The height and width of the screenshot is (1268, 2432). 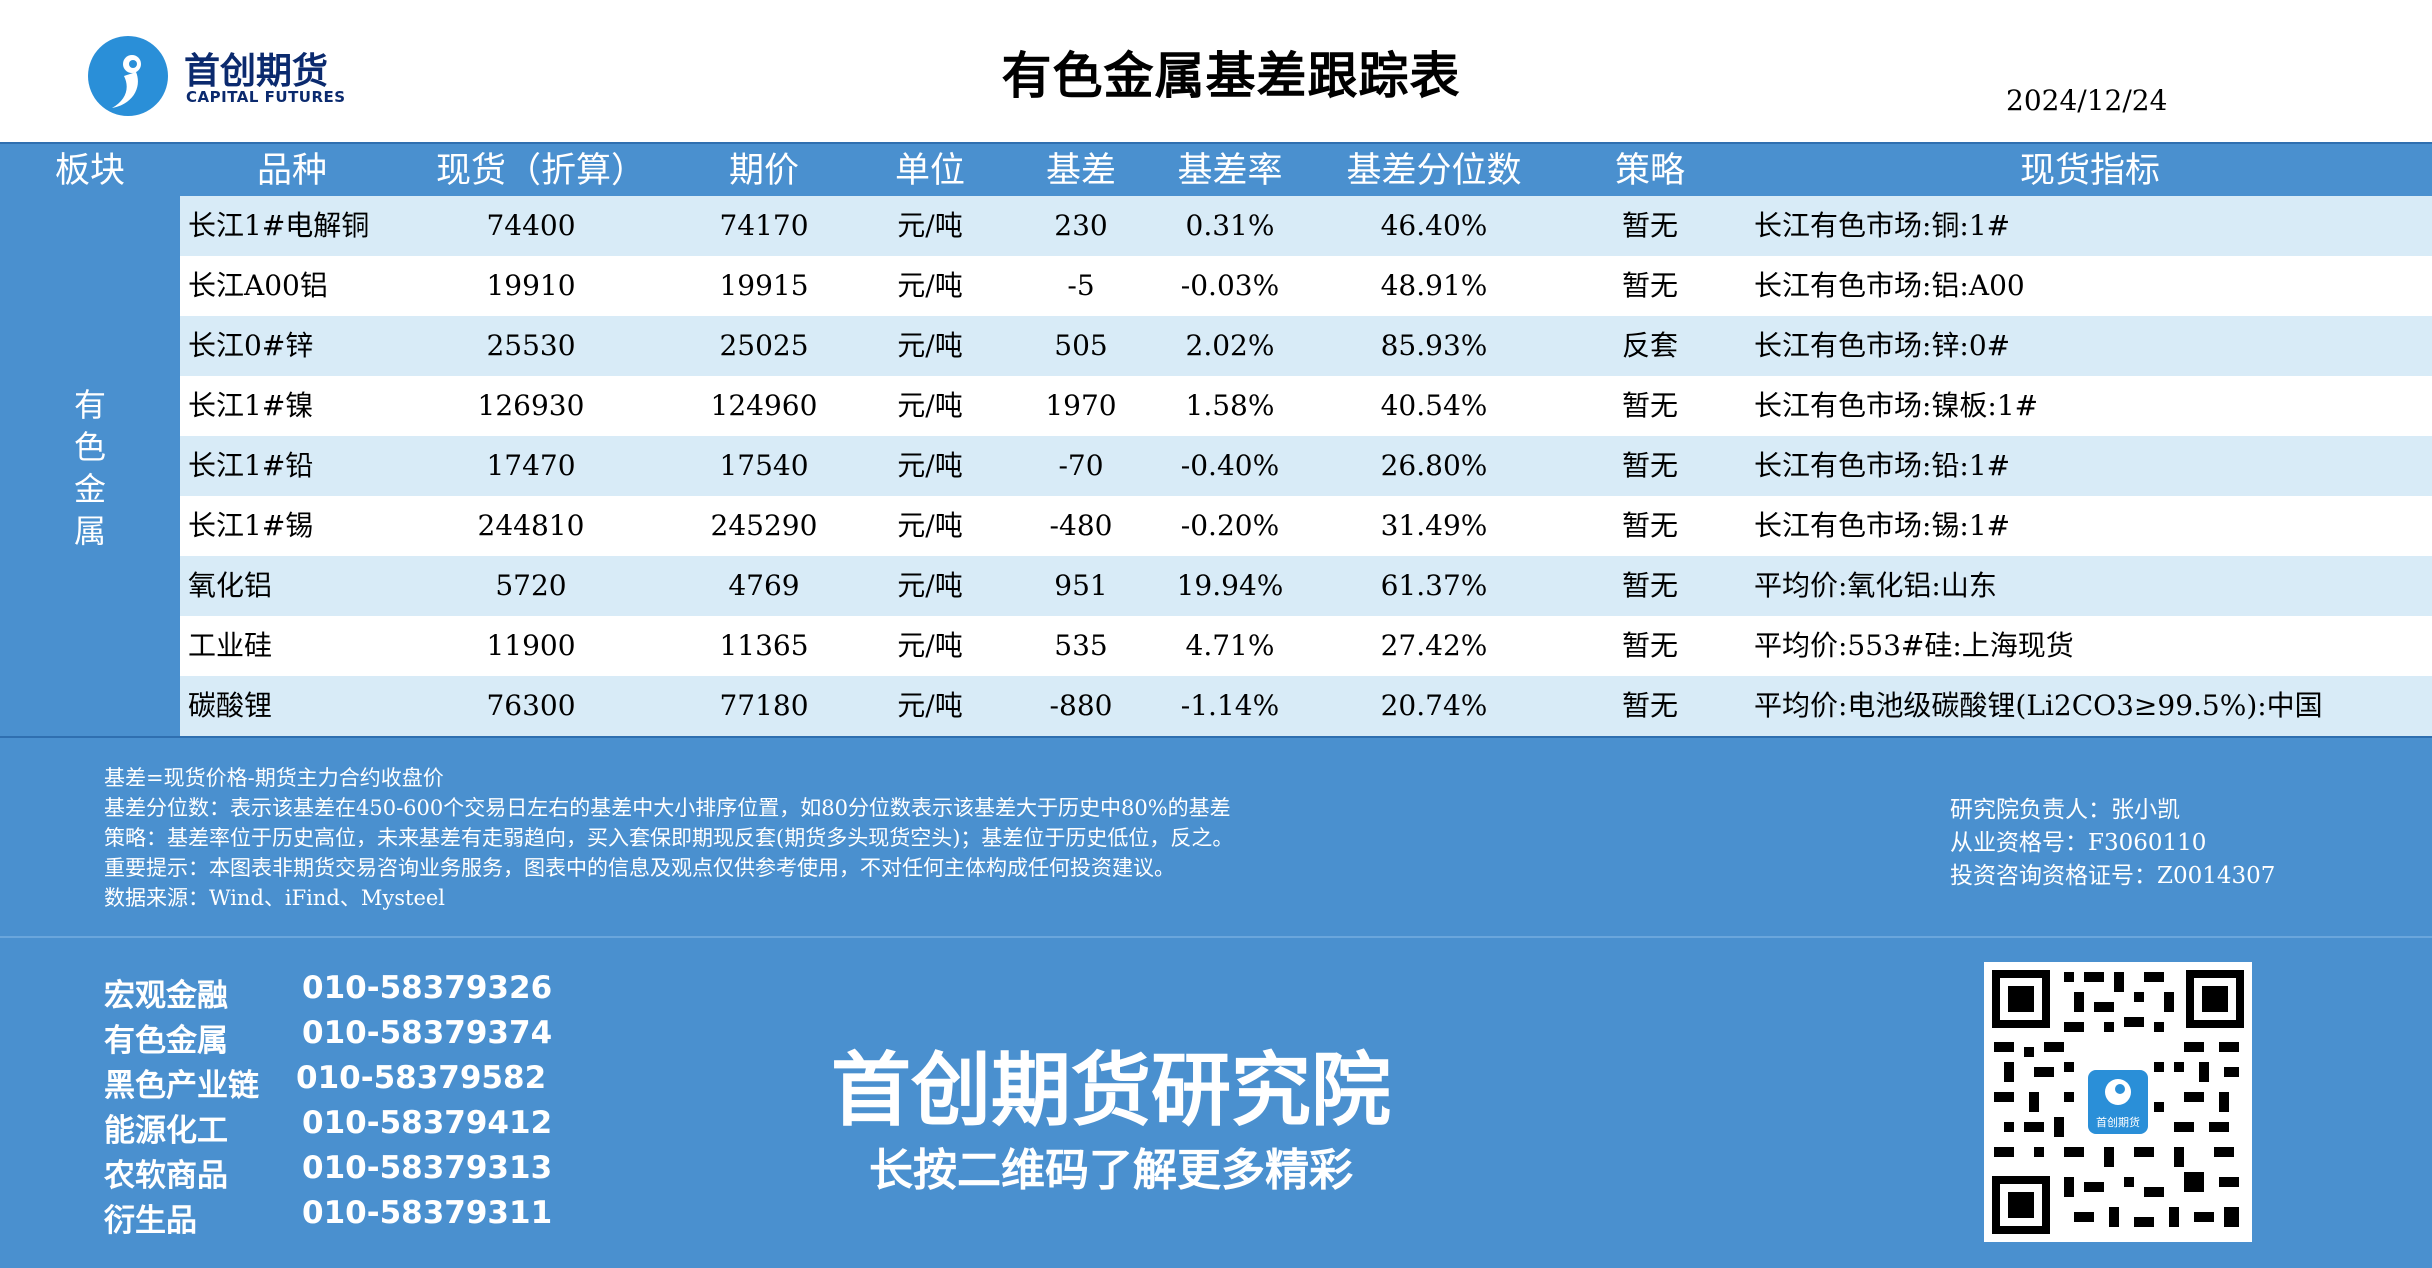 I want to click on basis-rate: -0.40%, so click(x=1230, y=465).